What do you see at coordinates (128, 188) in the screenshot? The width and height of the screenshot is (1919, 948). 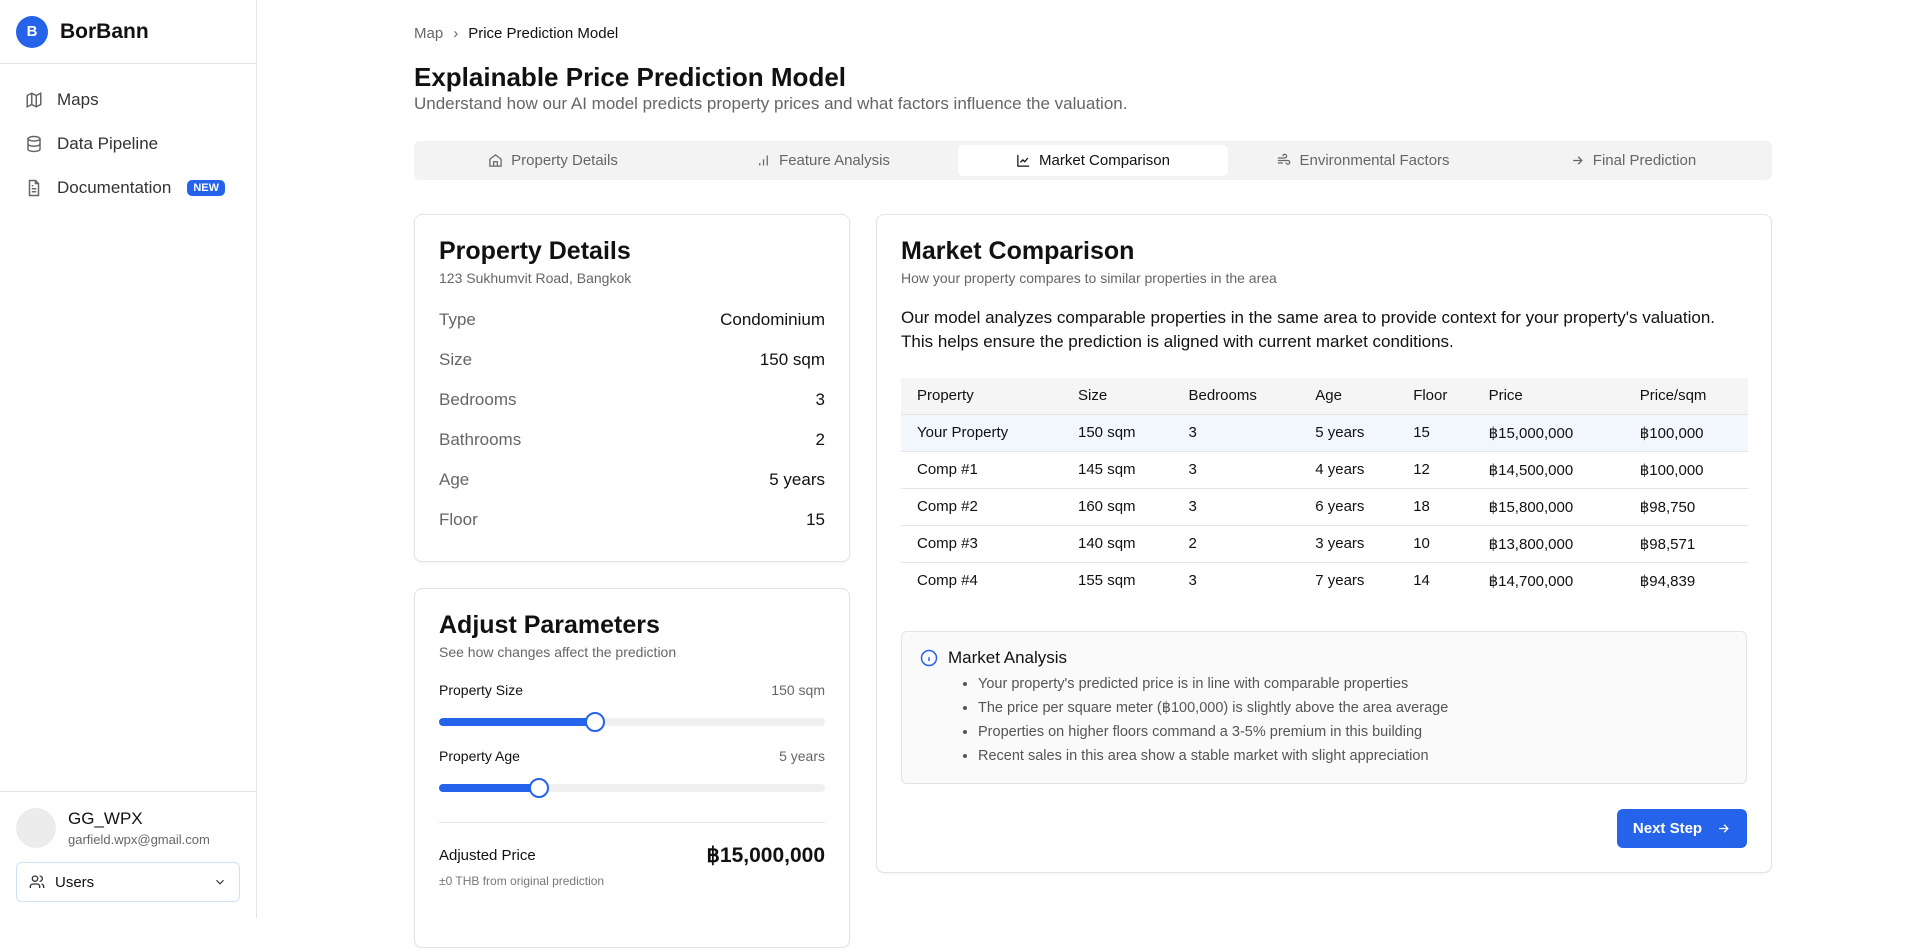 I see `sidebar-item-documentation: Documentation NEW` at bounding box center [128, 188].